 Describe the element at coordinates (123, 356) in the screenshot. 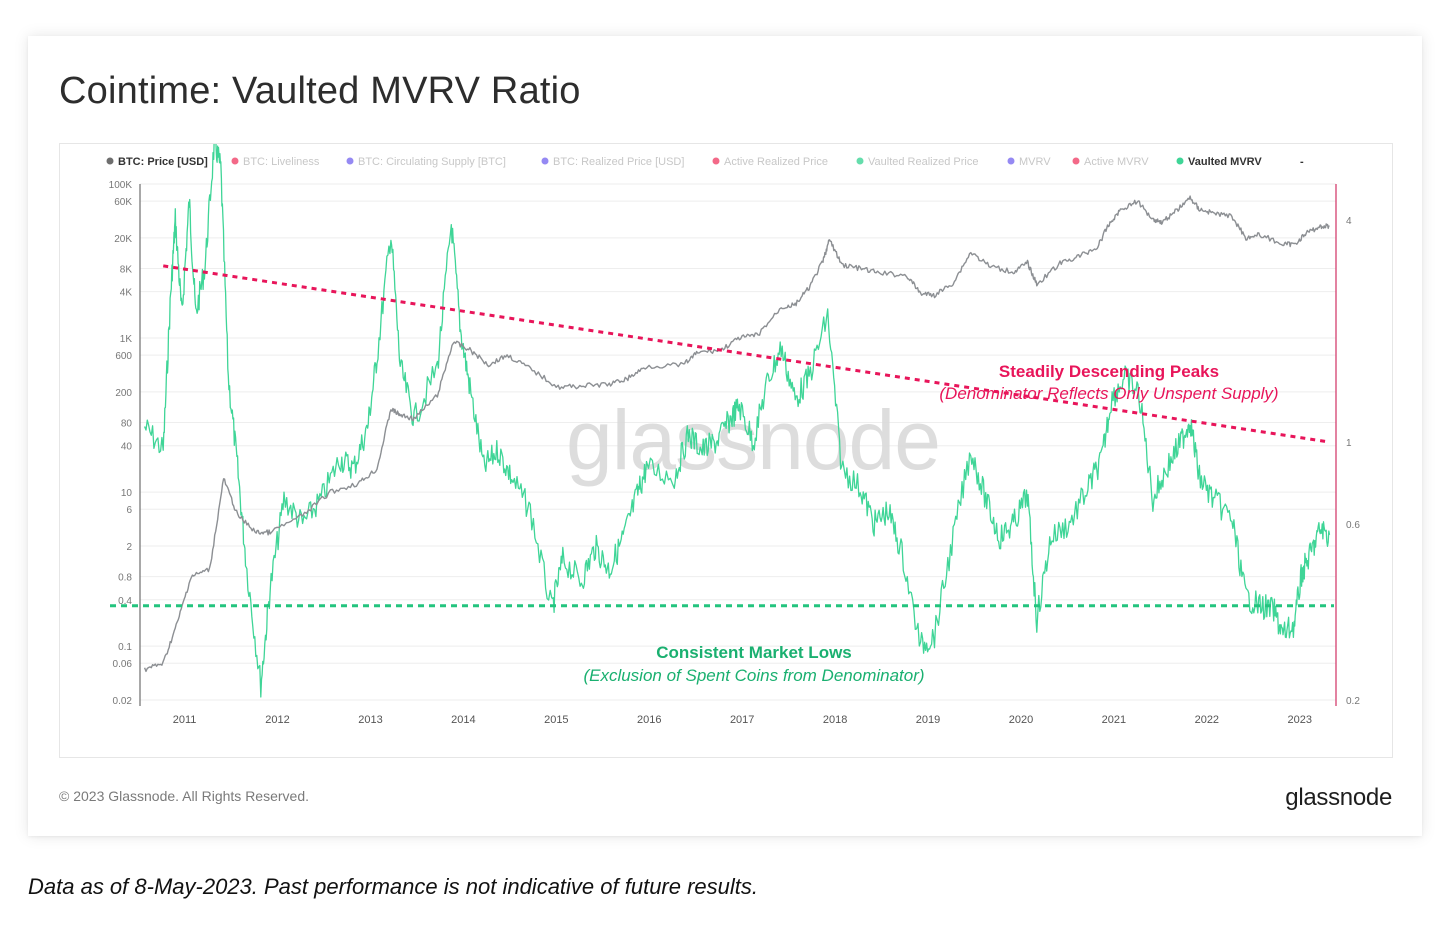

I see `y-tick-label: 600` at that location.